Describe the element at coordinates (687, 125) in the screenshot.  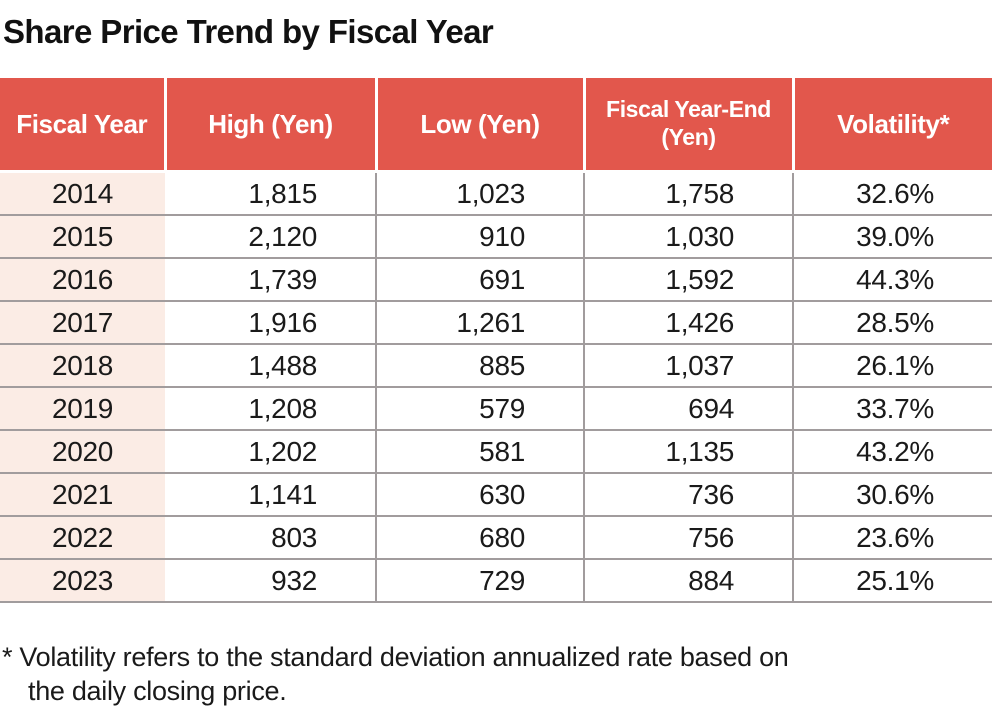
I see `col-header-fiscal-year-end: Fiscal Year-End (Yen)` at that location.